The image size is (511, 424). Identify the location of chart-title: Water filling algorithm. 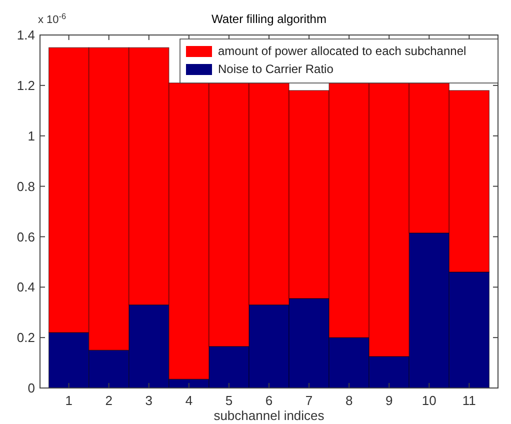
(269, 19).